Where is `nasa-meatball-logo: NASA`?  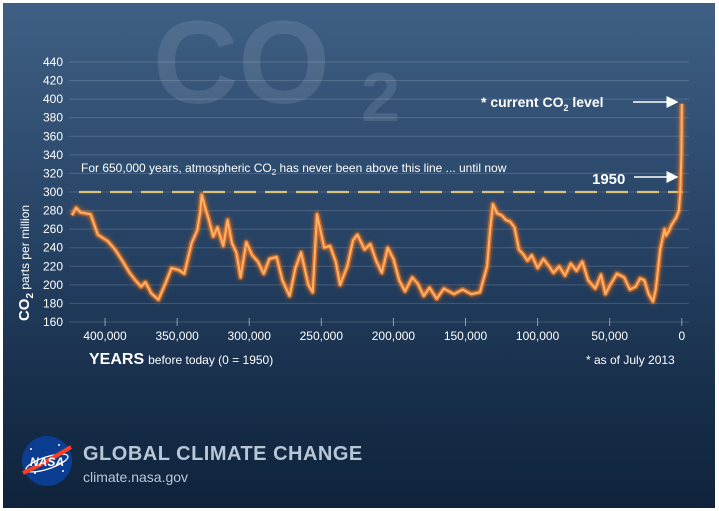 nasa-meatball-logo: NASA is located at coordinates (47, 461).